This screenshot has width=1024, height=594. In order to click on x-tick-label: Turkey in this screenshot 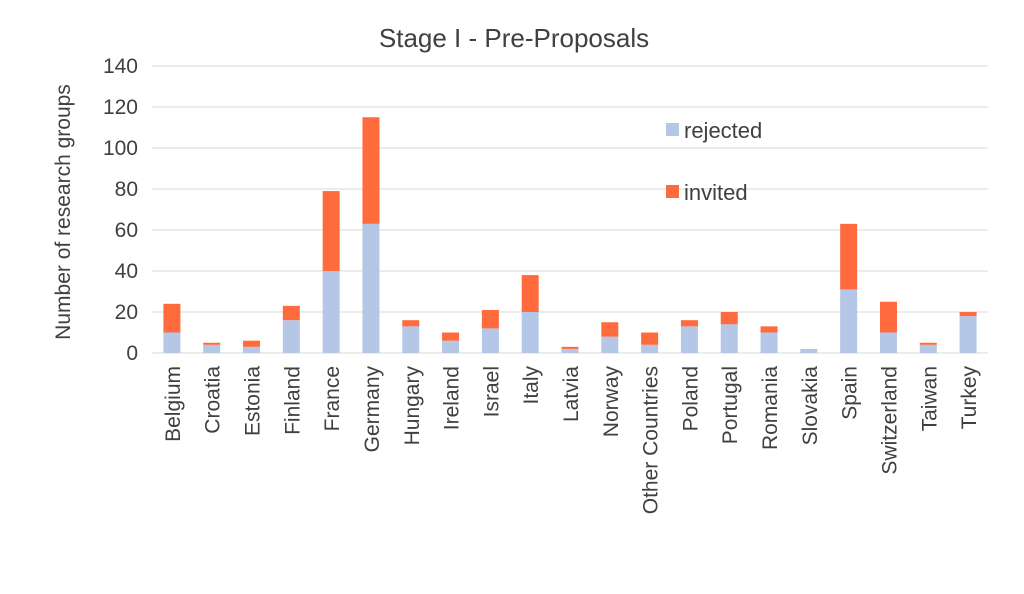, I will do `click(969, 398)`.